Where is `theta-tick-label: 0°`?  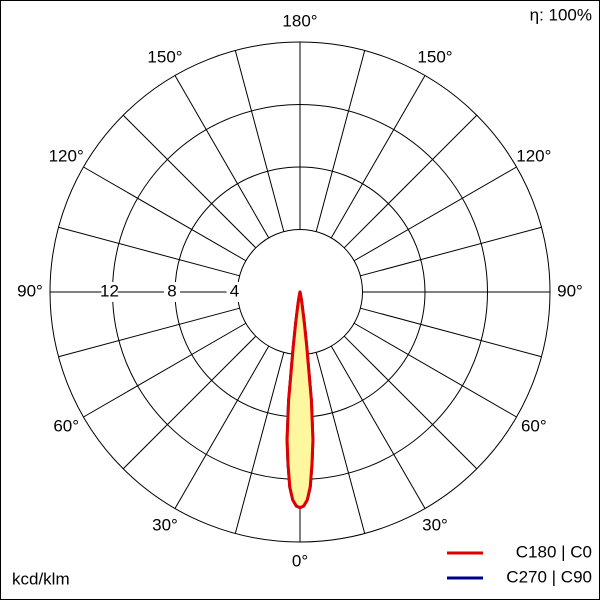 theta-tick-label: 0° is located at coordinates (300, 560).